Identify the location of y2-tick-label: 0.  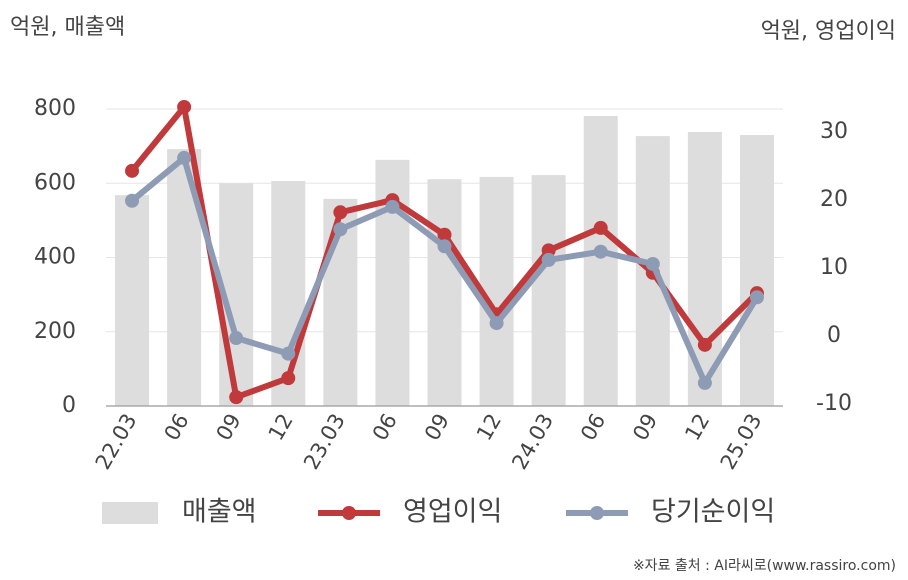
(834, 335).